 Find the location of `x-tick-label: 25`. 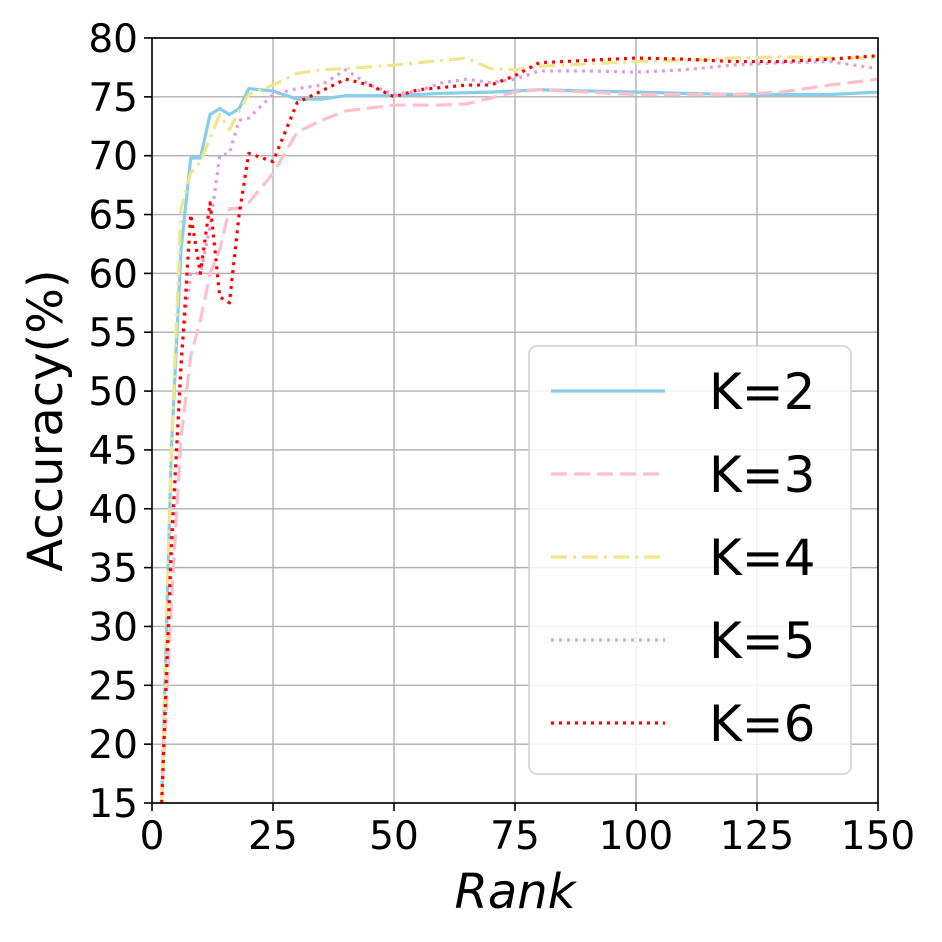

x-tick-label: 25 is located at coordinates (273, 836).